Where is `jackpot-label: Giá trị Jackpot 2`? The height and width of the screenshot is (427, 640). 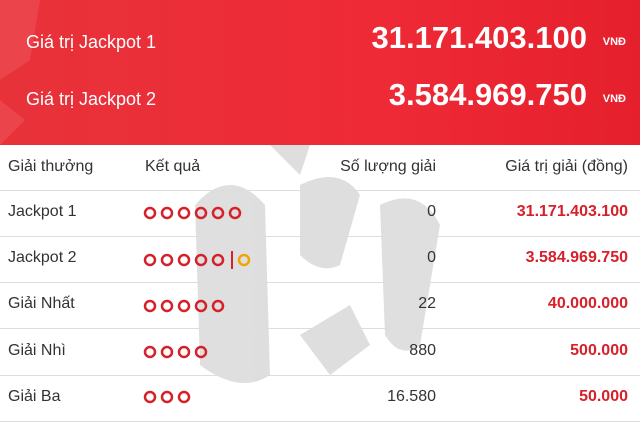 jackpot-label: Giá trị Jackpot 2 is located at coordinates (91, 99).